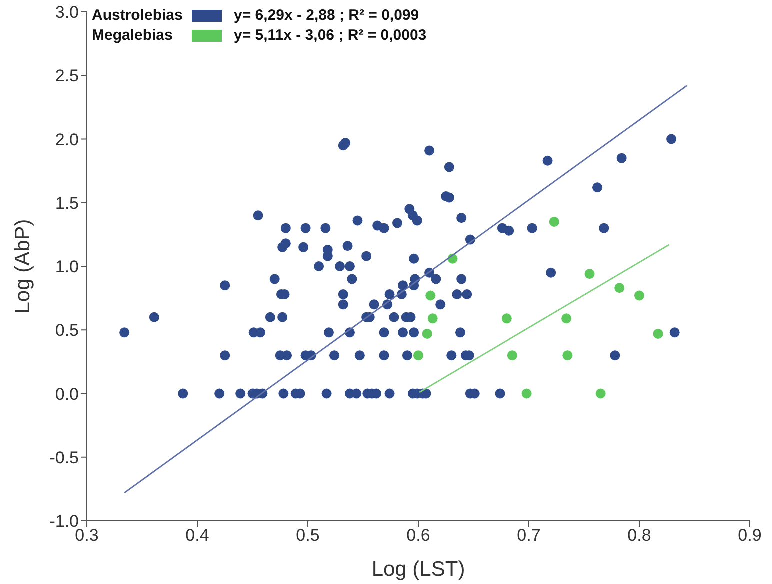  What do you see at coordinates (529, 536) in the screenshot?
I see `x-tick-label: 0.7` at bounding box center [529, 536].